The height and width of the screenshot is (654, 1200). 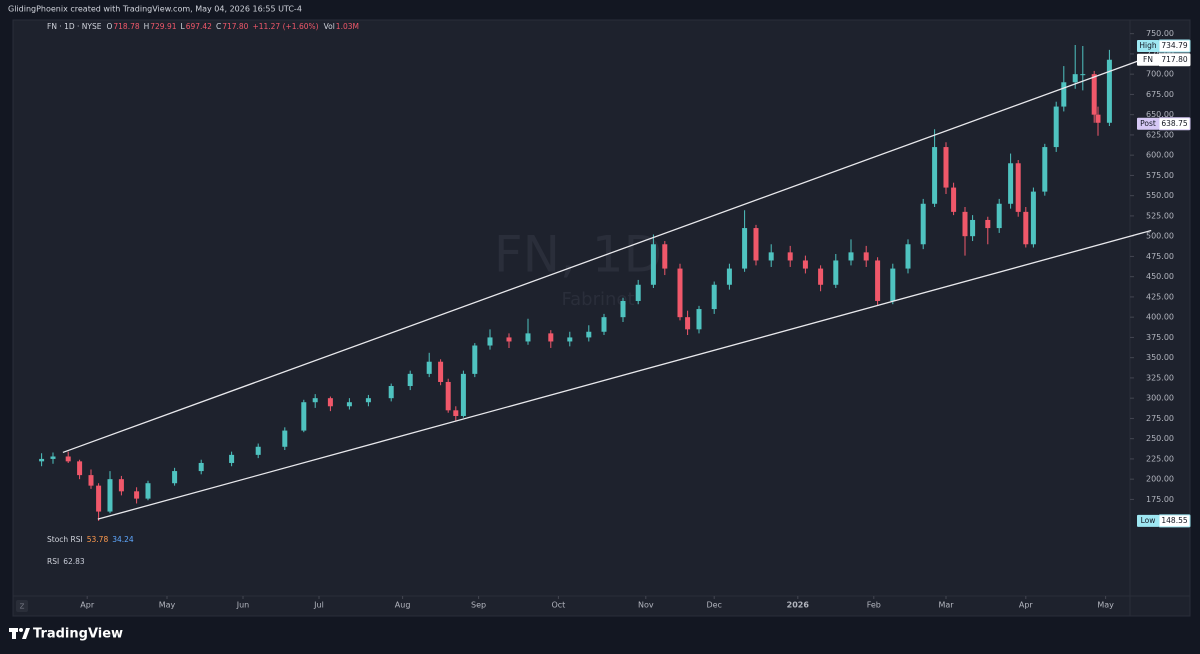 I want to click on x-tick-label: Mar, so click(x=946, y=605).